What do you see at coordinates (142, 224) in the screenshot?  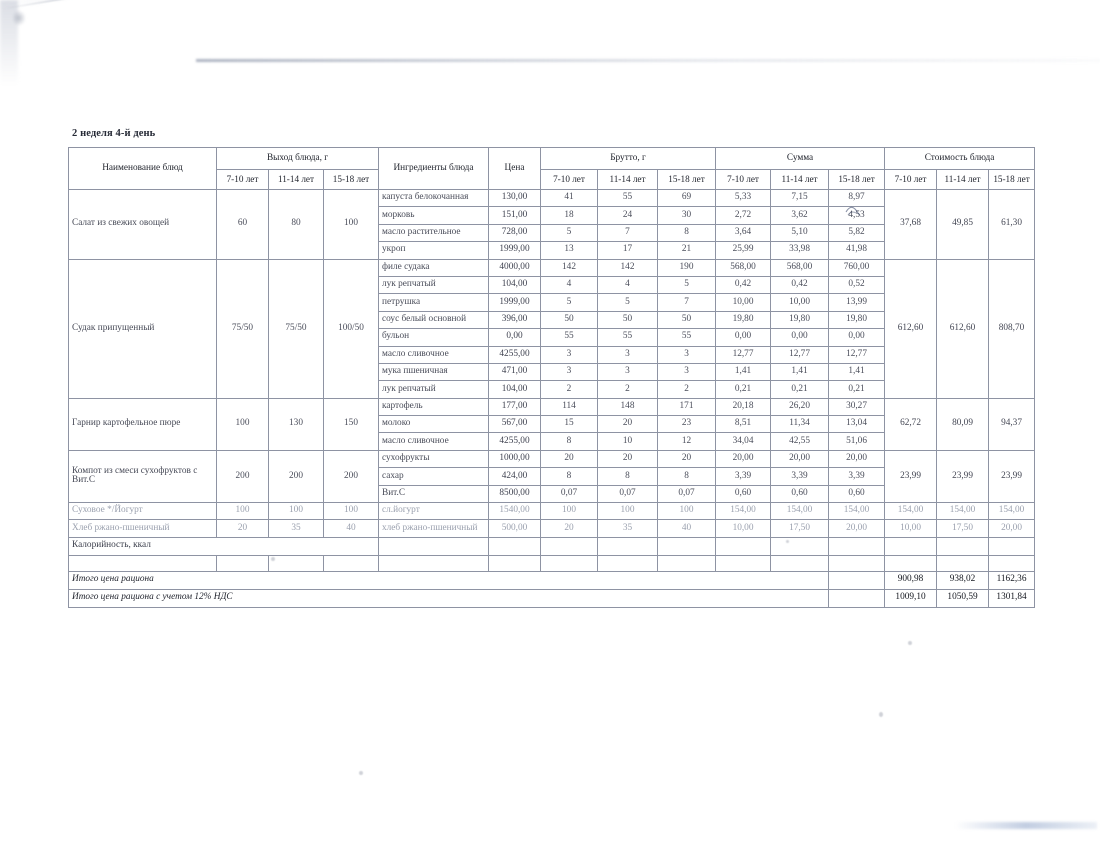 I see `dish-name-cell: Салат из свежих овощей` at bounding box center [142, 224].